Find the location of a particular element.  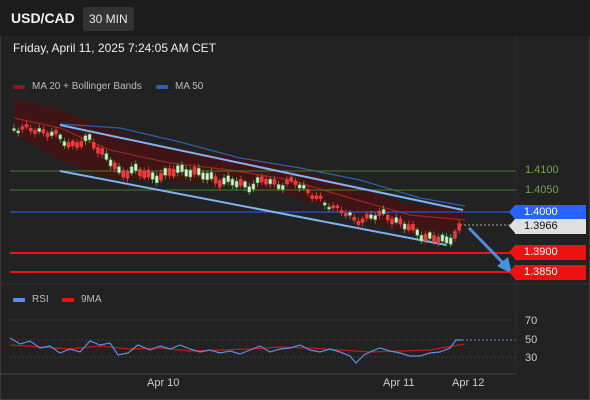

ma50-color-swatch is located at coordinates (162, 86).